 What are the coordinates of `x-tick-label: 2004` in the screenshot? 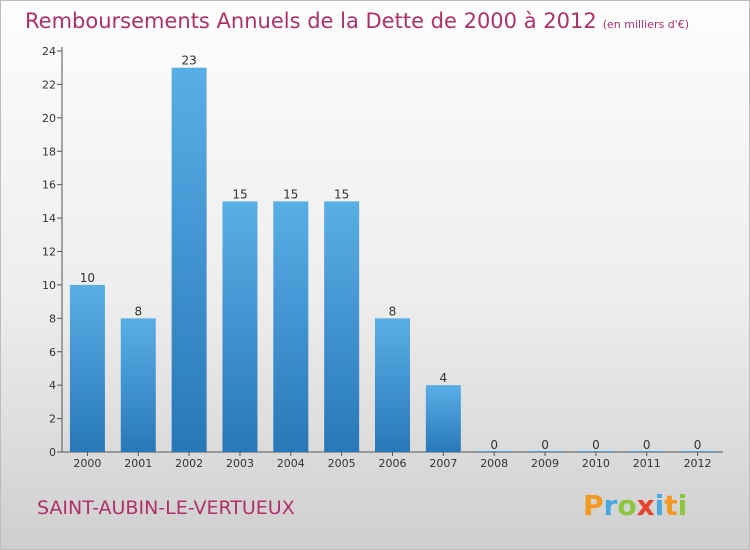 It's located at (291, 463).